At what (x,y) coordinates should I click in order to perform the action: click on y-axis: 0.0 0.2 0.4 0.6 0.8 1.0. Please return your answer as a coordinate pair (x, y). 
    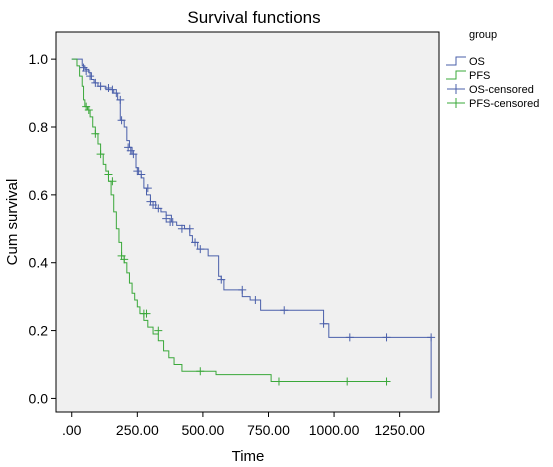
    Looking at the image, I should click on (42, 228).